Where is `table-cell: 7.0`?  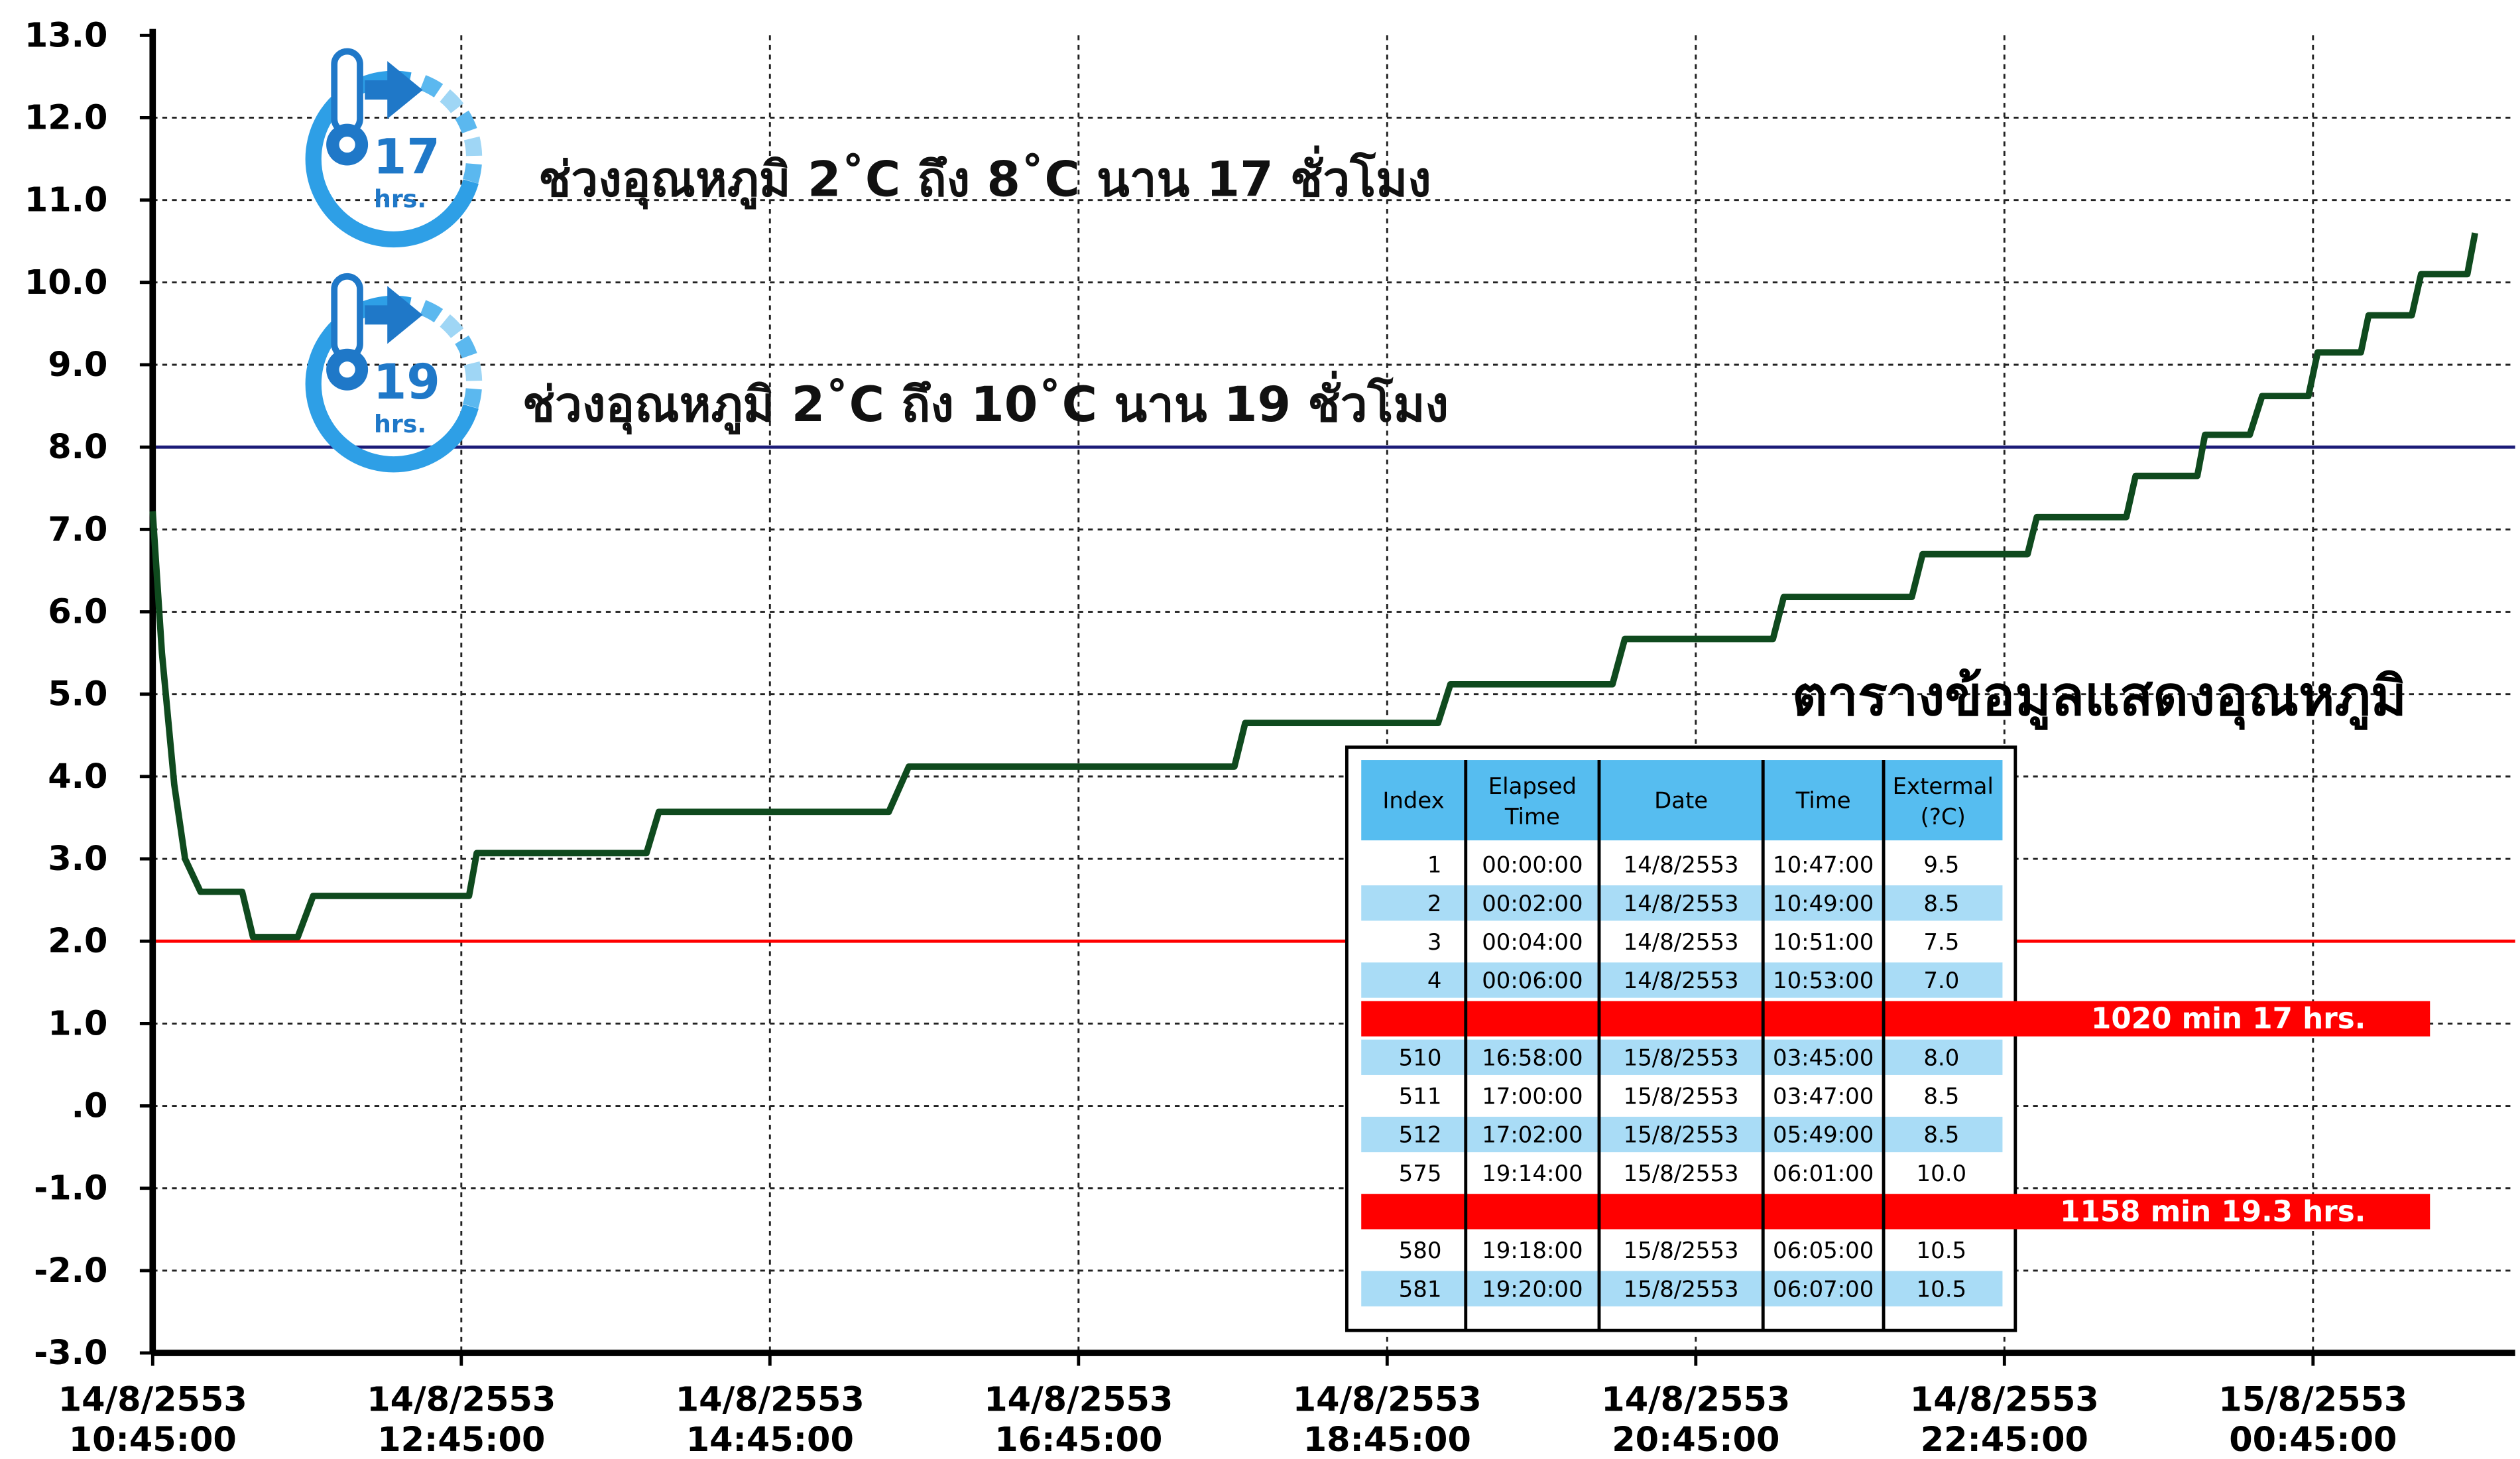
table-cell: 7.0 is located at coordinates (1941, 980).